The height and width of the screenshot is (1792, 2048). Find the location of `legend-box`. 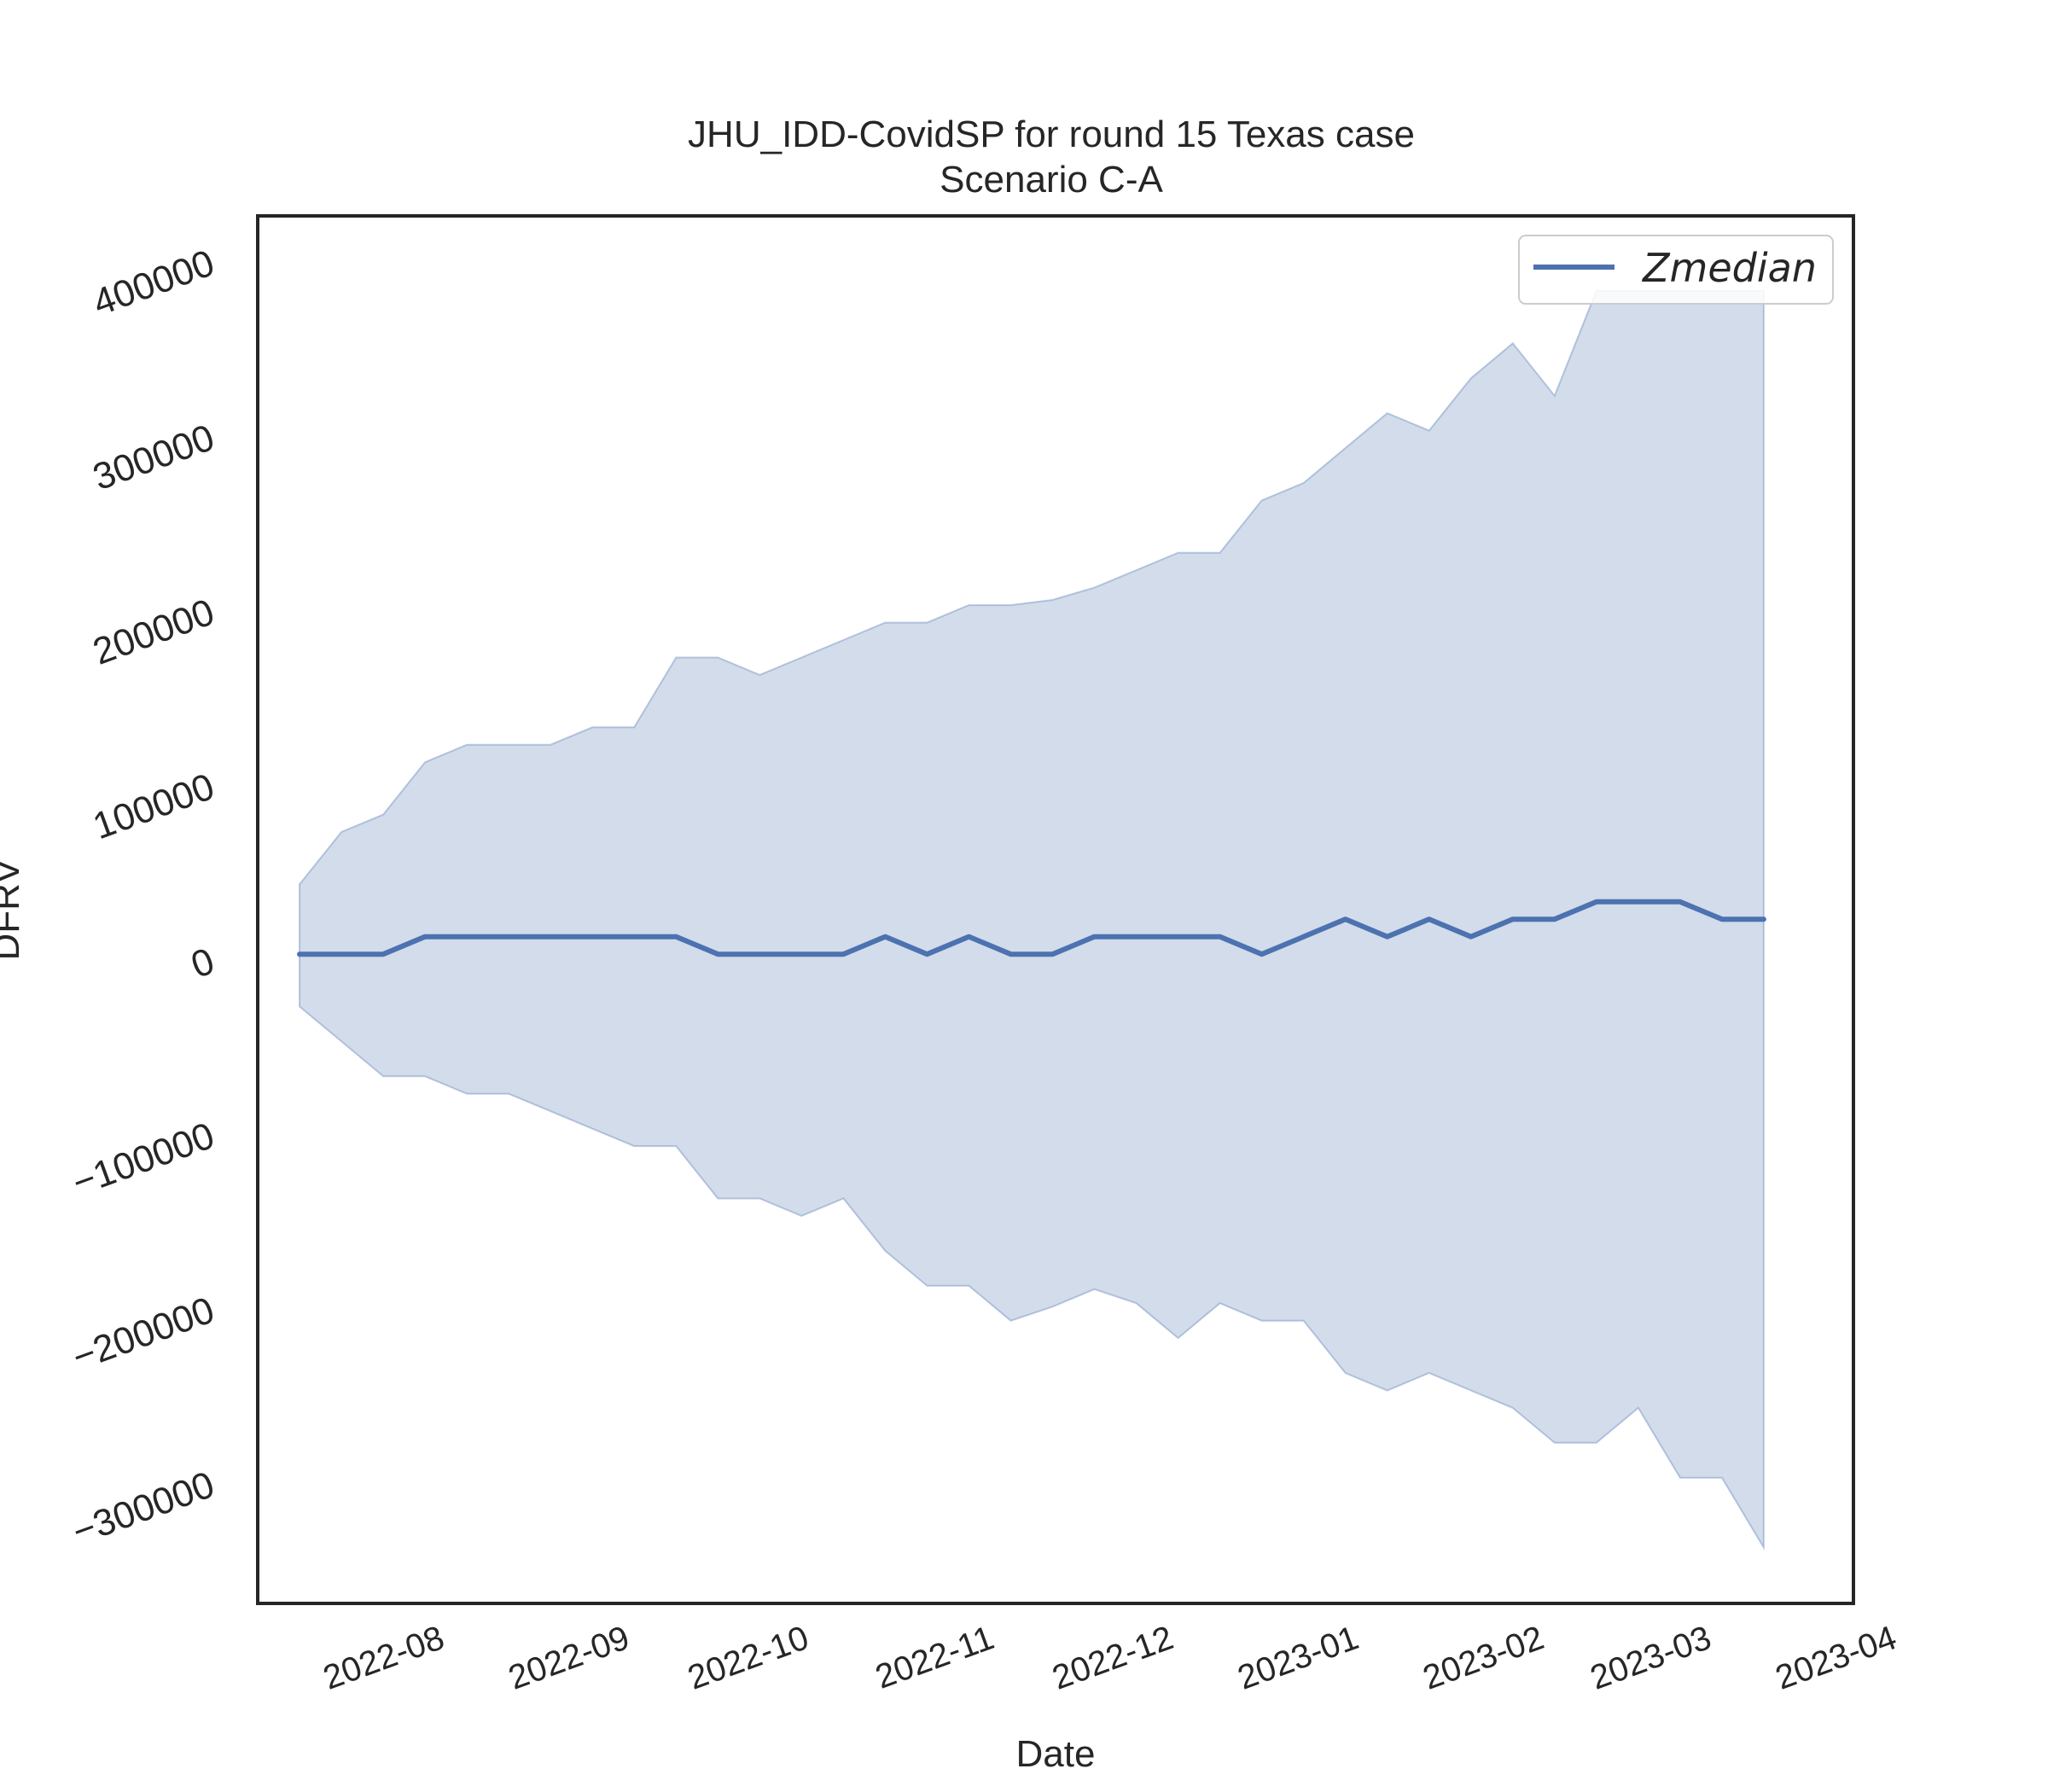

legend-box is located at coordinates (1676, 270).